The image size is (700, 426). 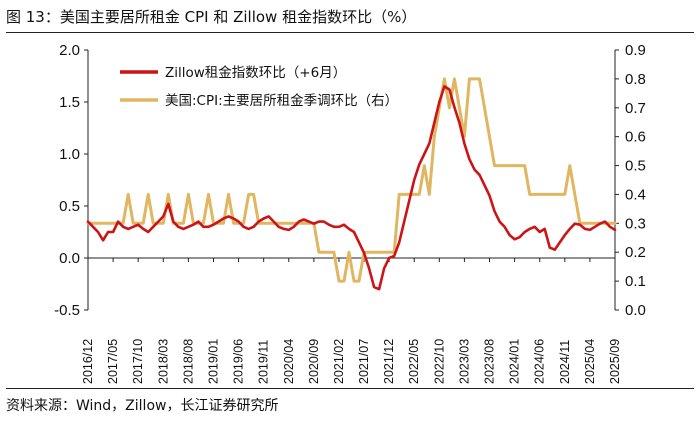 I want to click on chart-legend: Zillow租金指数环比（+6月） 美国:CPI:主要居所租金季调环比（右）, so click(x=259, y=87).